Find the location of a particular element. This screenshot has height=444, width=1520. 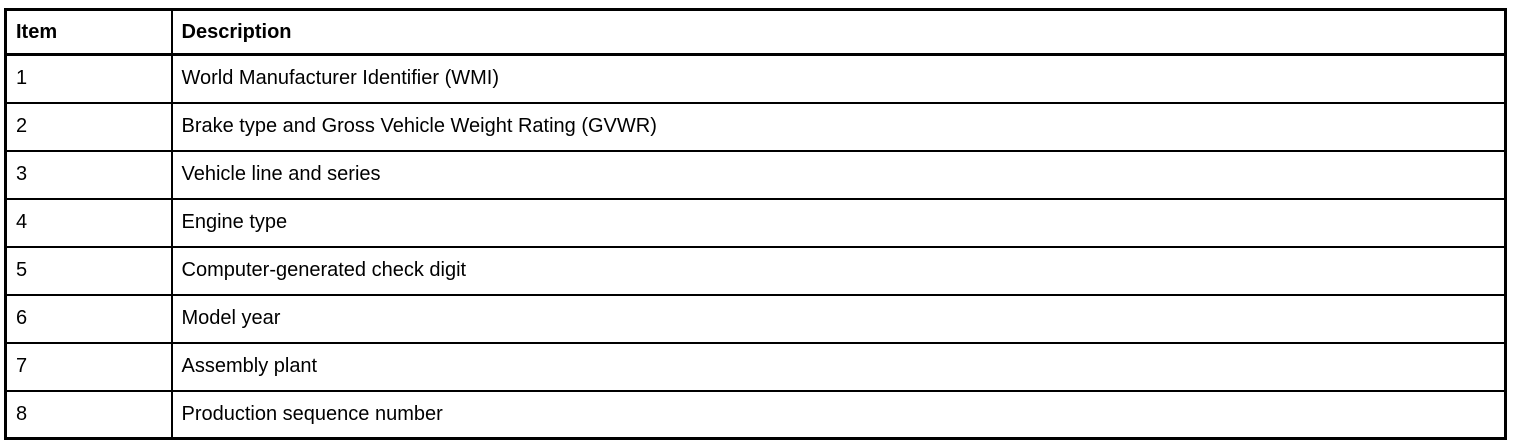

table-row: 4 Engine type is located at coordinates (755, 222).